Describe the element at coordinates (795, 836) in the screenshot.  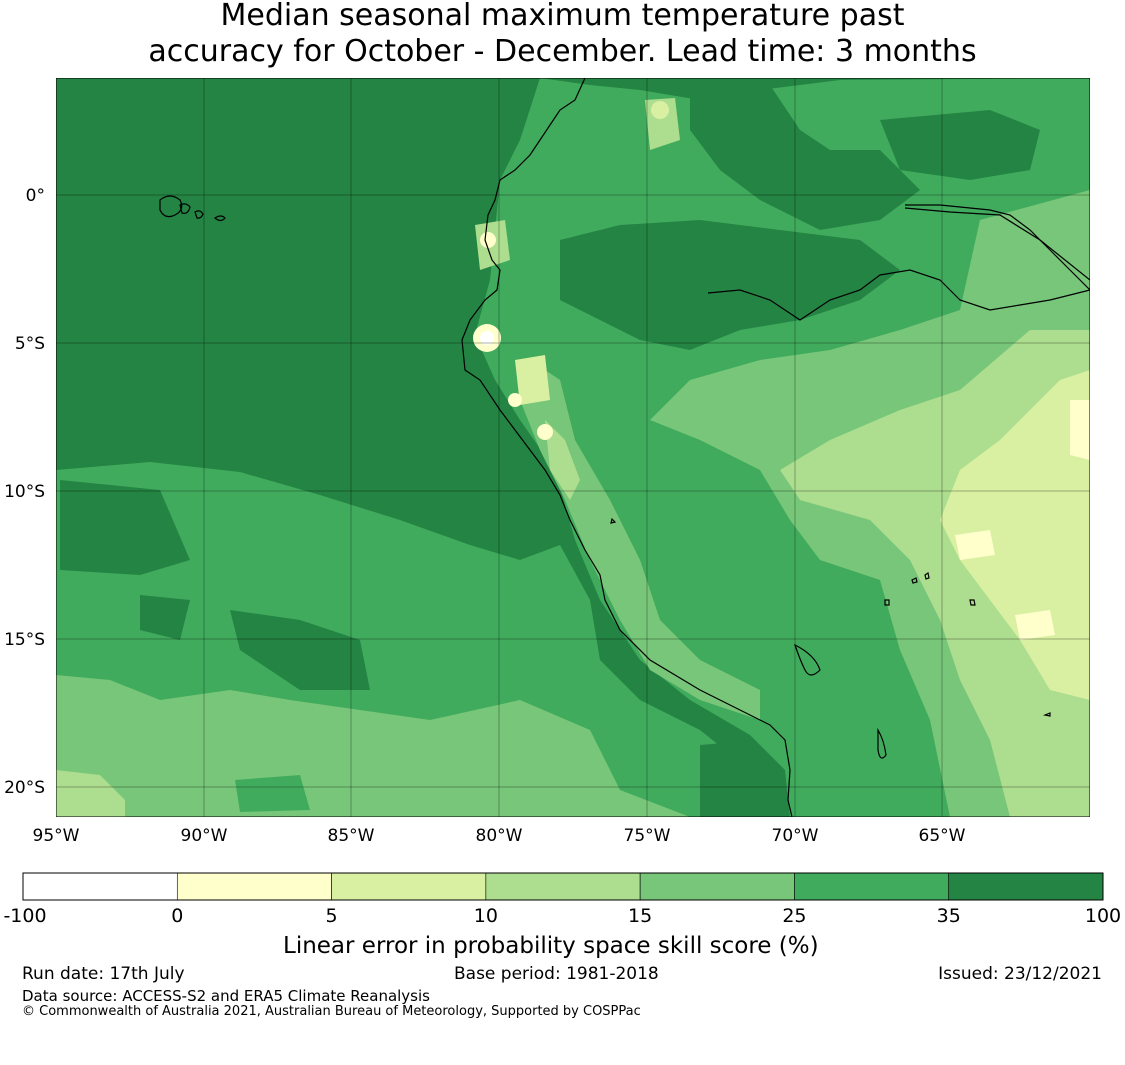
I see `longitude-tick-label: 70°W` at that location.